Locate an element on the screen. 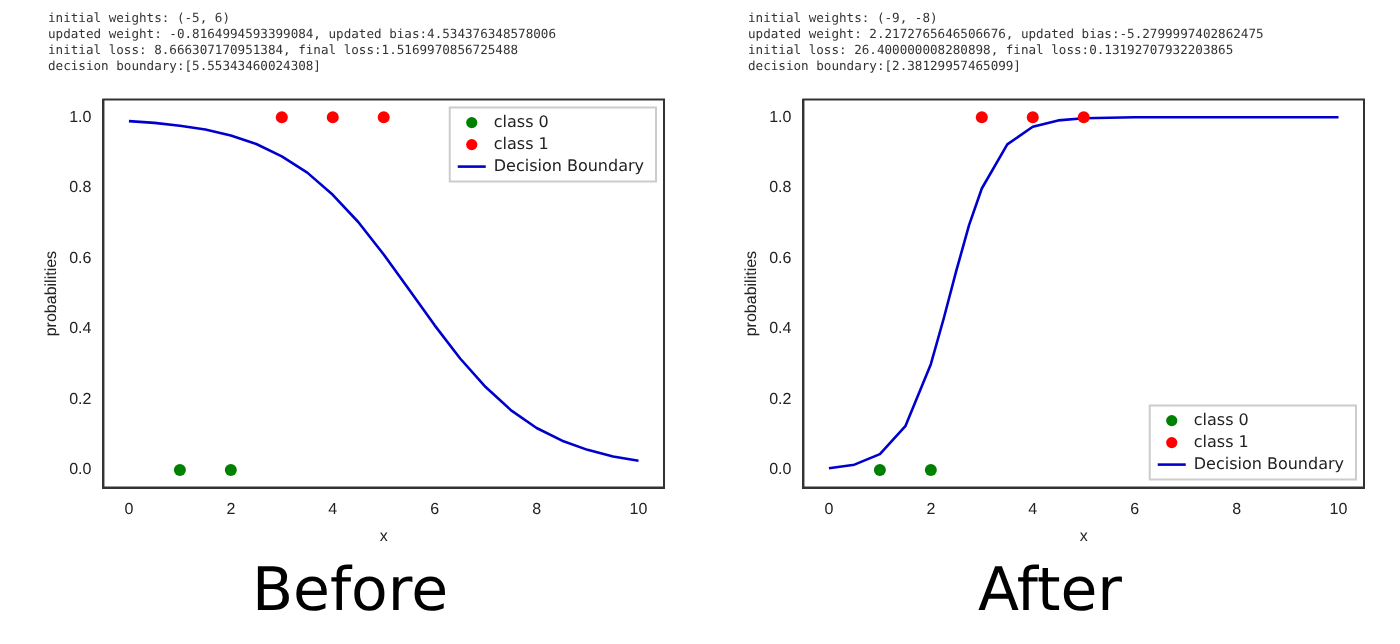 The height and width of the screenshot is (644, 1400). text: After is located at coordinates (1050, 591).